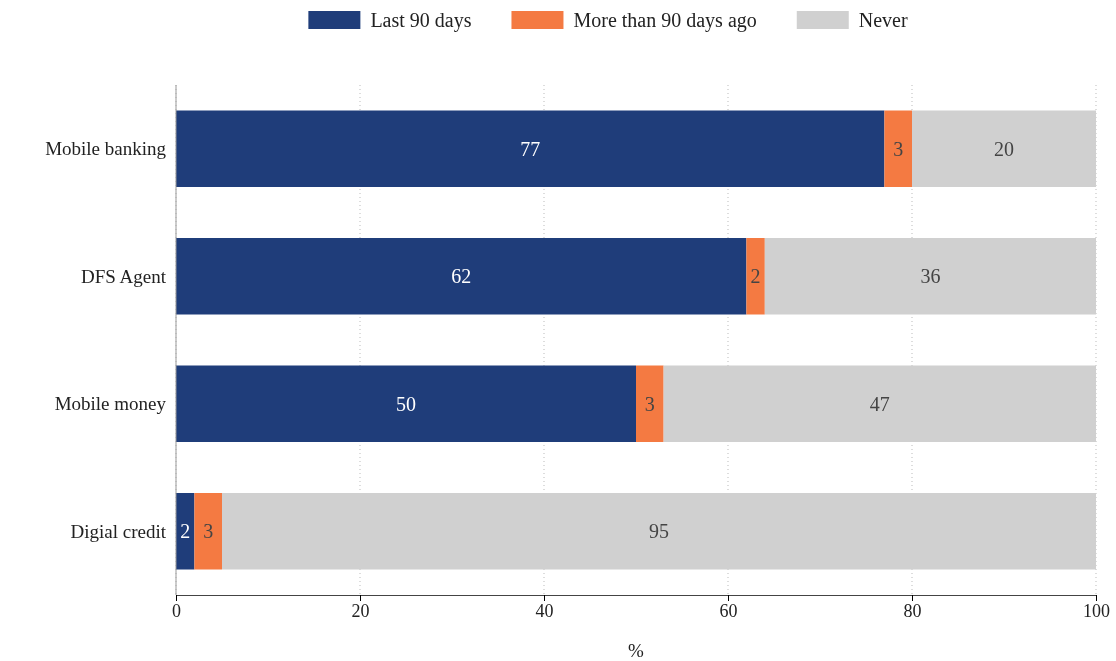 The width and height of the screenshot is (1116, 661). Describe the element at coordinates (176, 610) in the screenshot. I see `x-tick-label: 0` at that location.